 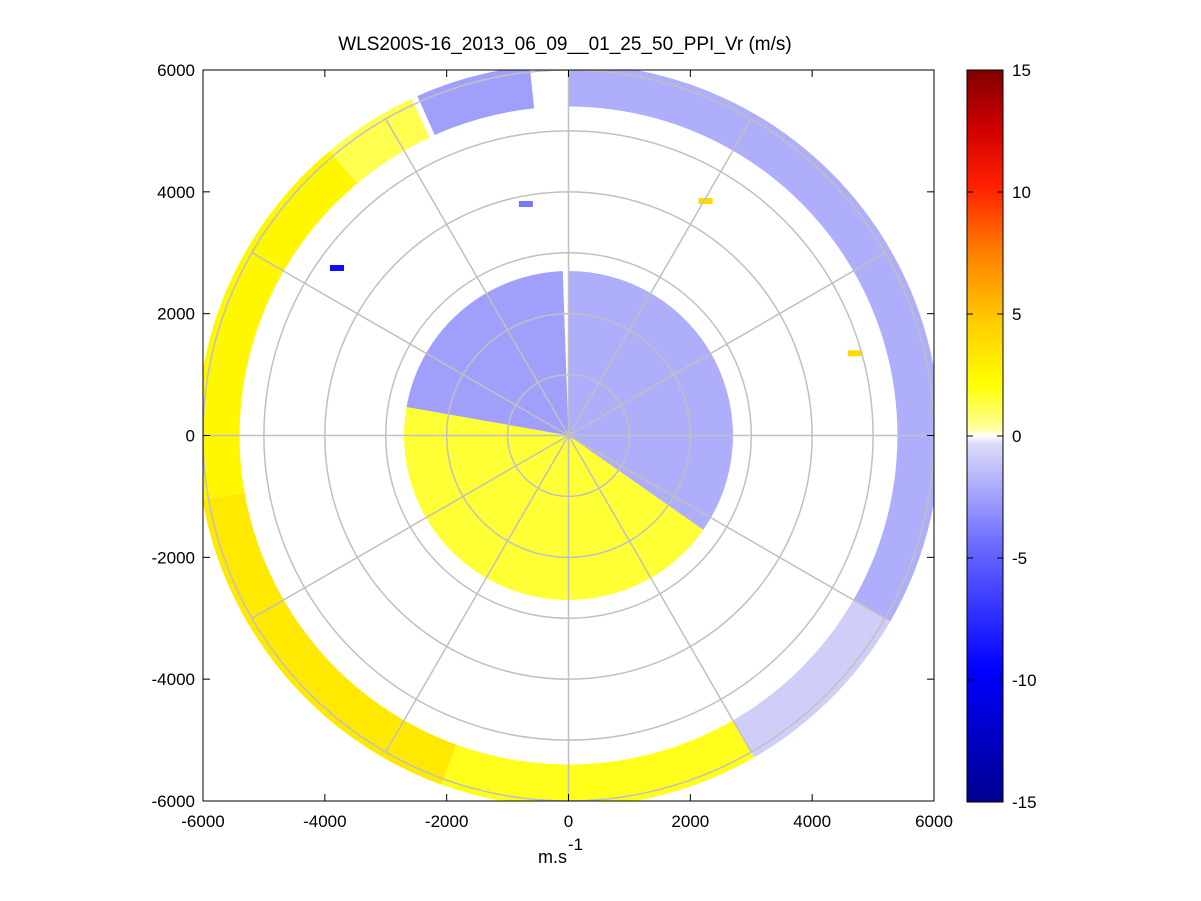 I want to click on colorbar-tick-label-5: -10, so click(x=1024, y=680).